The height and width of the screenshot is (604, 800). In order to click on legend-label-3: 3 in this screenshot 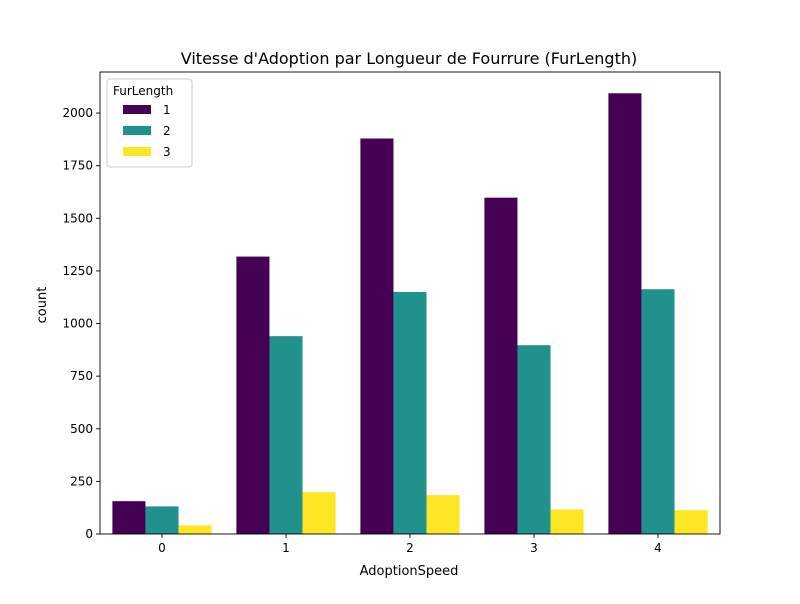, I will do `click(167, 152)`.